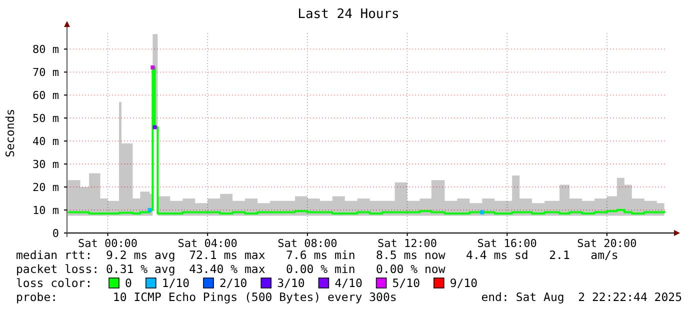 This screenshot has height=315, width=697. I want to click on y-tick-label: 60 m, so click(46, 95).